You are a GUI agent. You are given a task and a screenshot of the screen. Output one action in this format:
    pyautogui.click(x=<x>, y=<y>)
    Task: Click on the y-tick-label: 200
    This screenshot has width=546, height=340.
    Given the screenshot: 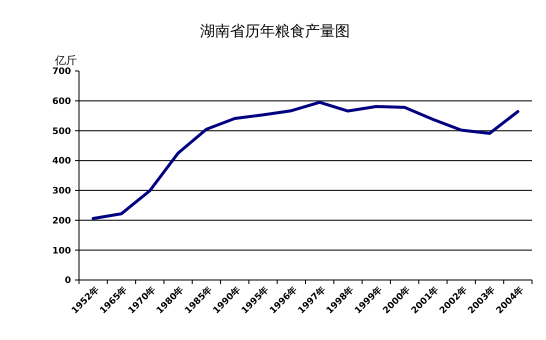 What is the action you would take?
    pyautogui.click(x=61, y=221)
    